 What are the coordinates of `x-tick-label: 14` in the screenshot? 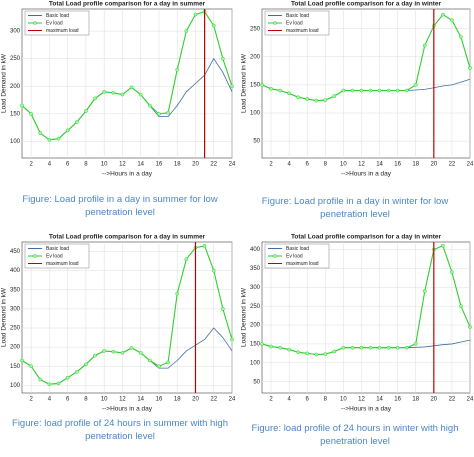 It's located at (140, 400).